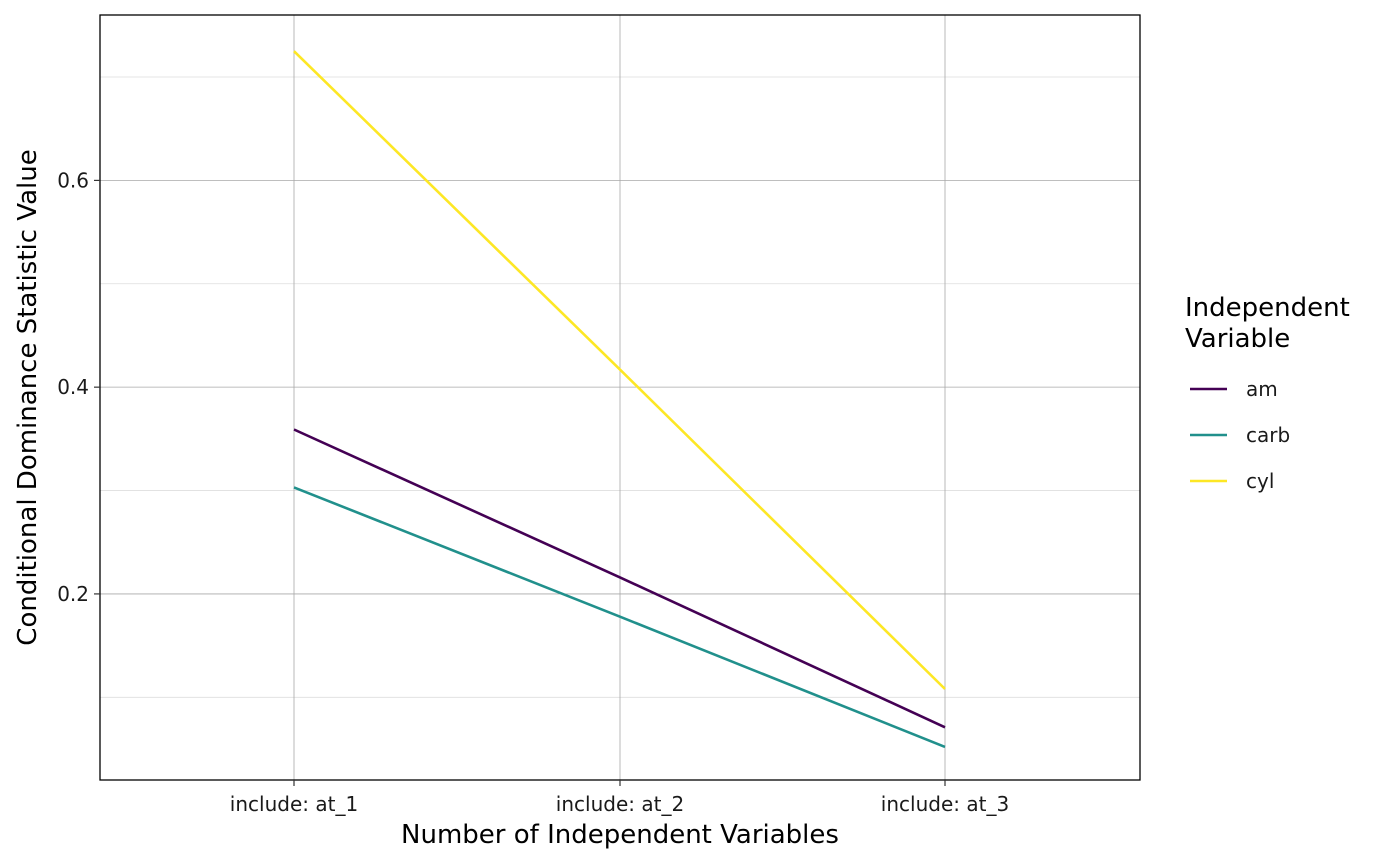 The image size is (1400, 865). I want to click on x-tick-label: include: at_2, so click(620, 804).